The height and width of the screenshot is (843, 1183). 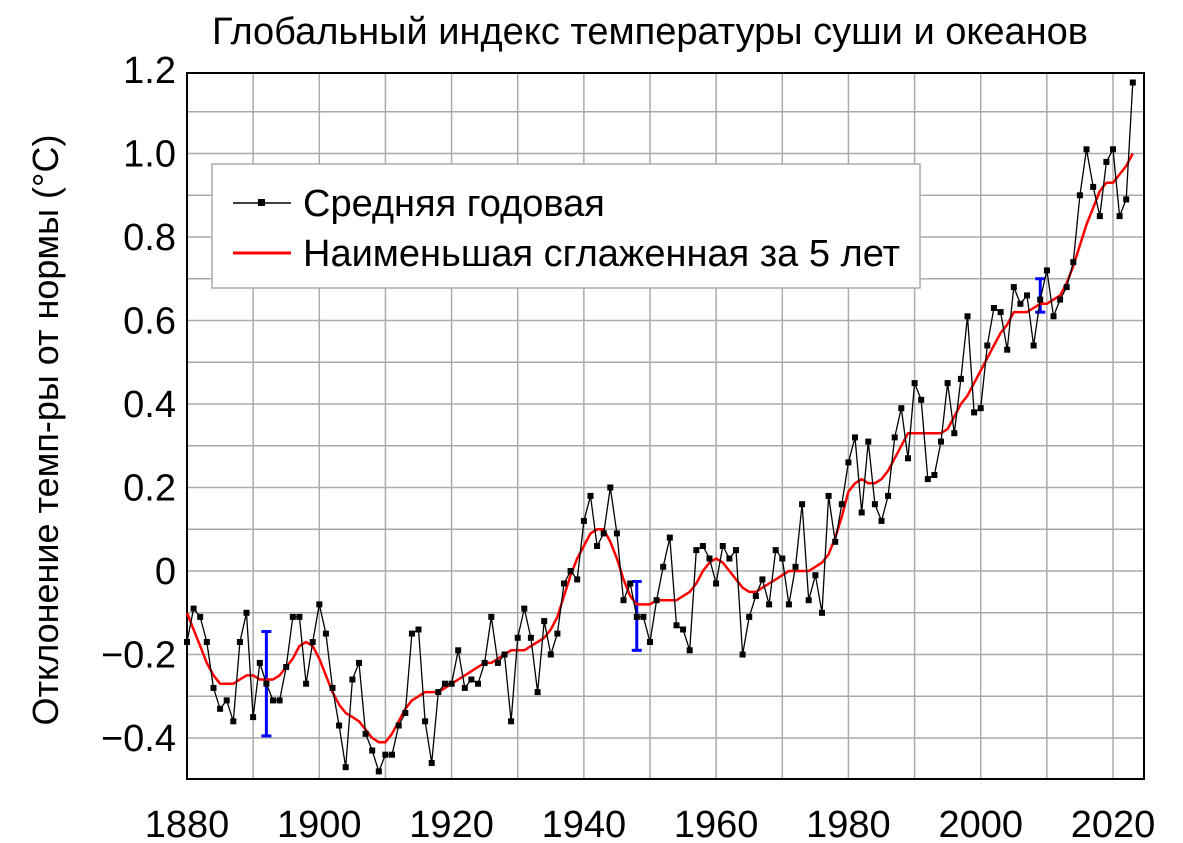 I want to click on x-tick-label: 1940, so click(x=584, y=823).